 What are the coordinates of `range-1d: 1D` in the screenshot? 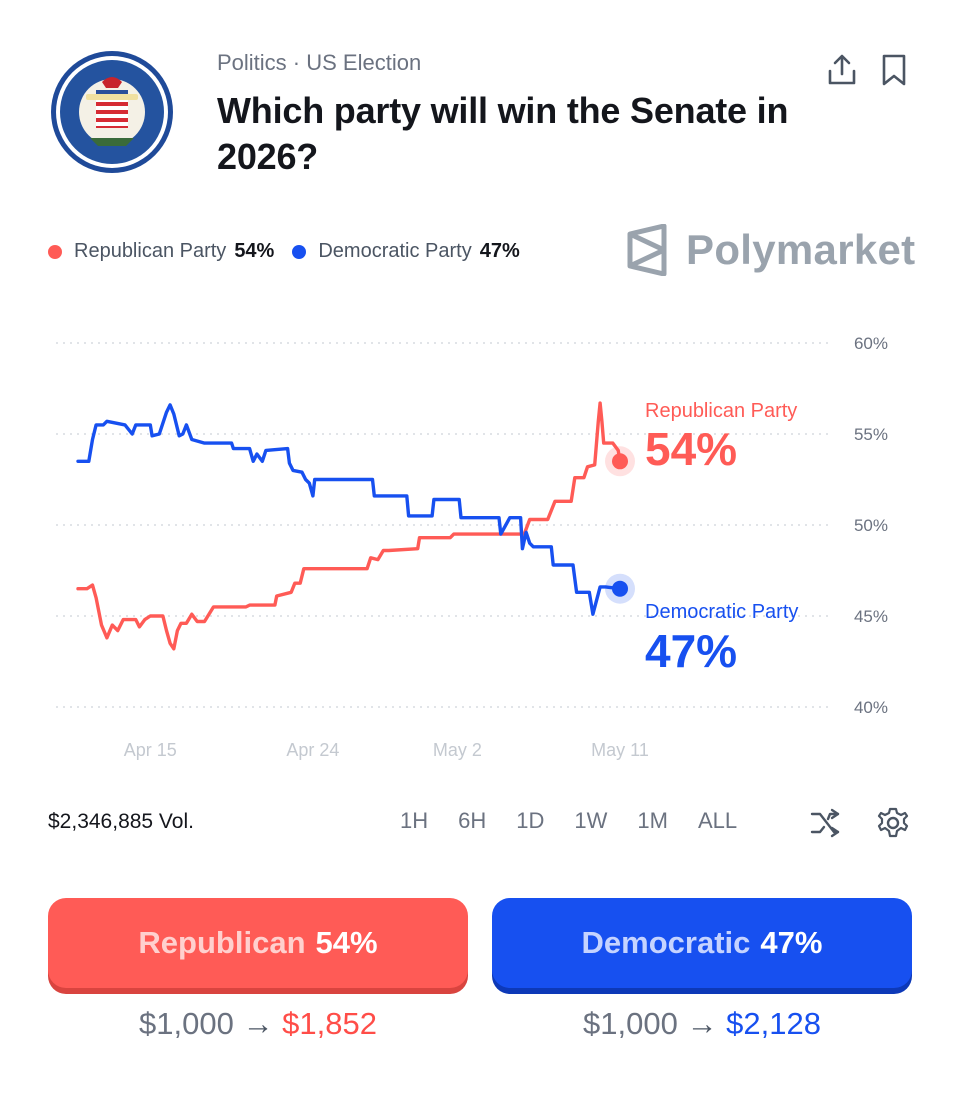 It's located at (530, 820).